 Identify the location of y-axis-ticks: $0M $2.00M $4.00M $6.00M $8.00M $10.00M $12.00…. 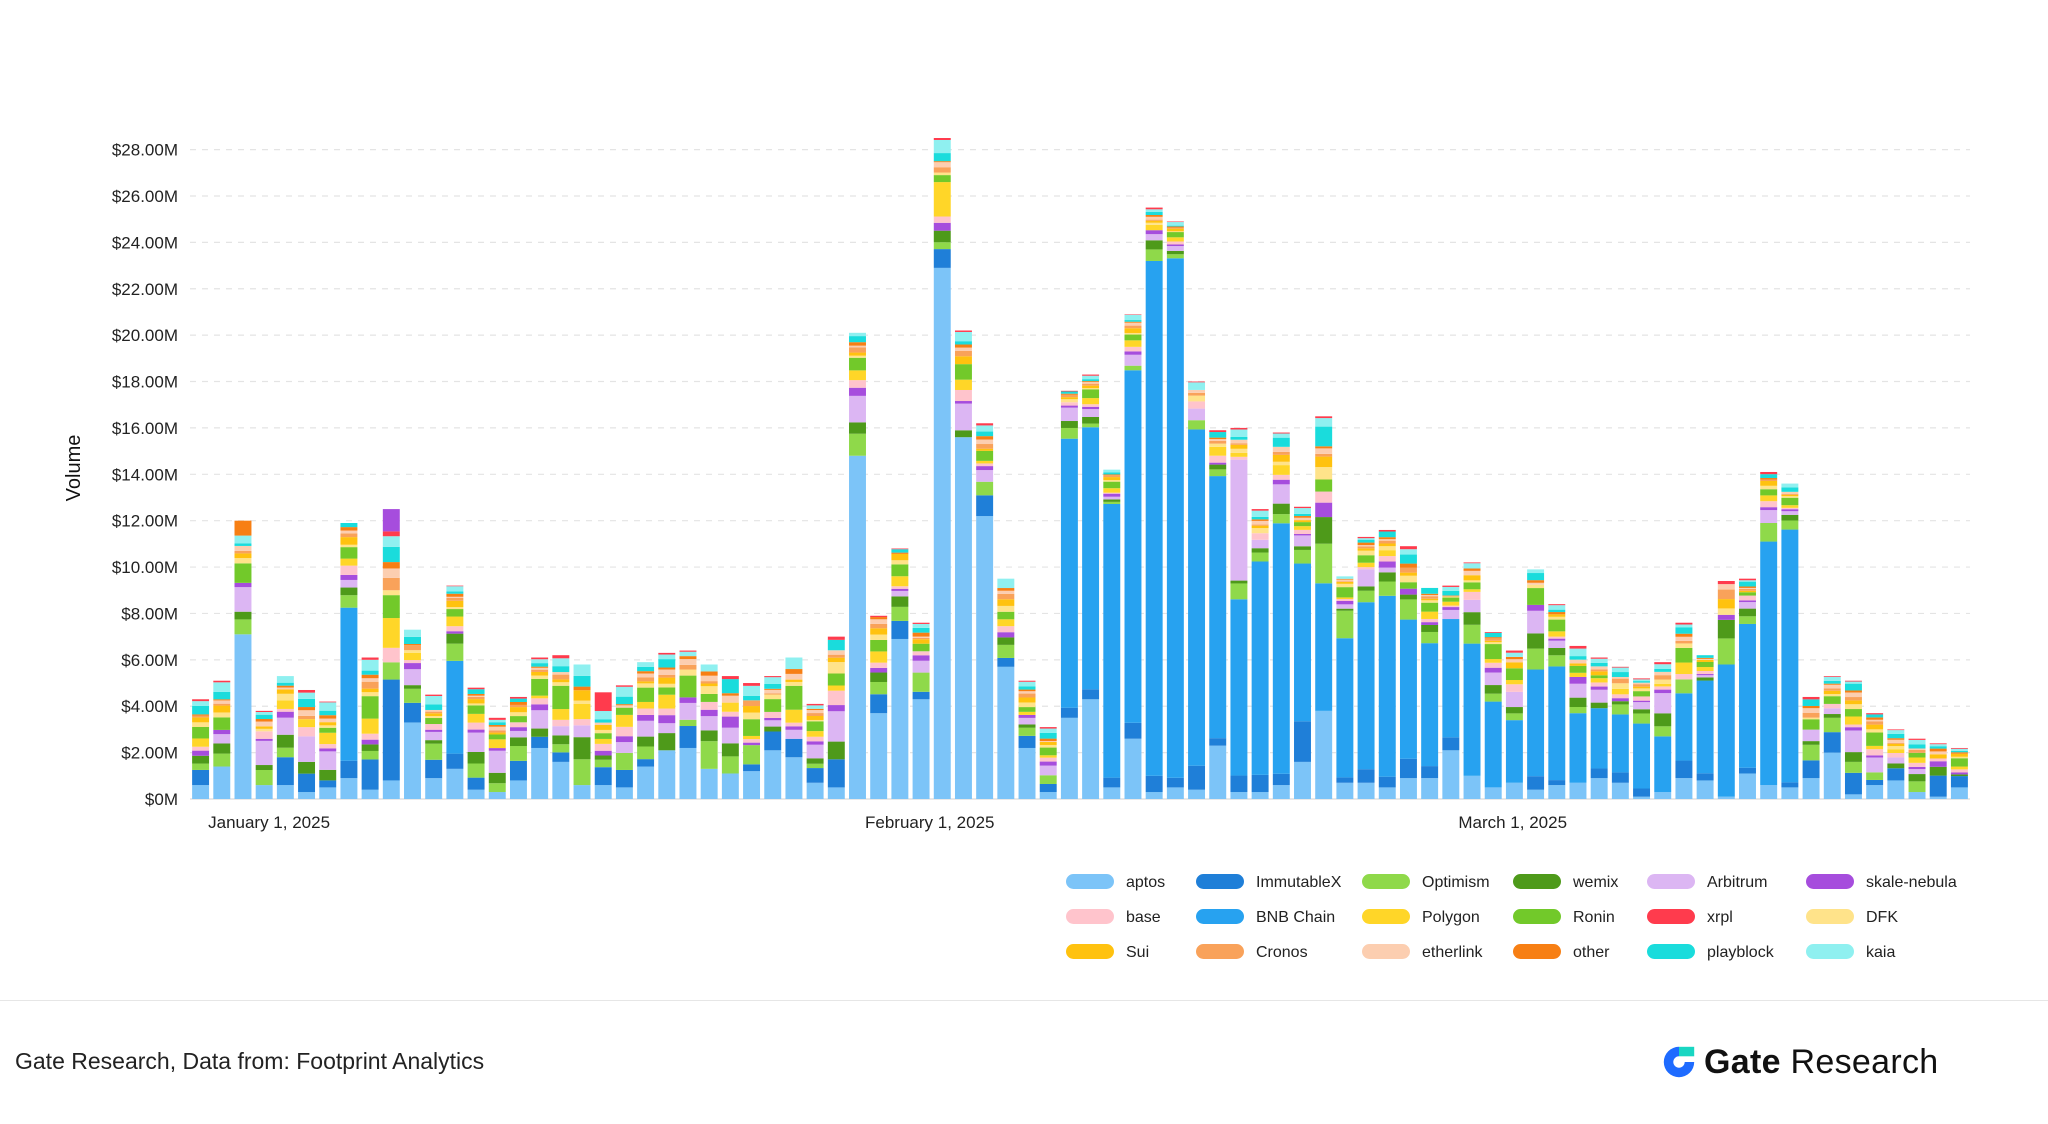
(145, 475).